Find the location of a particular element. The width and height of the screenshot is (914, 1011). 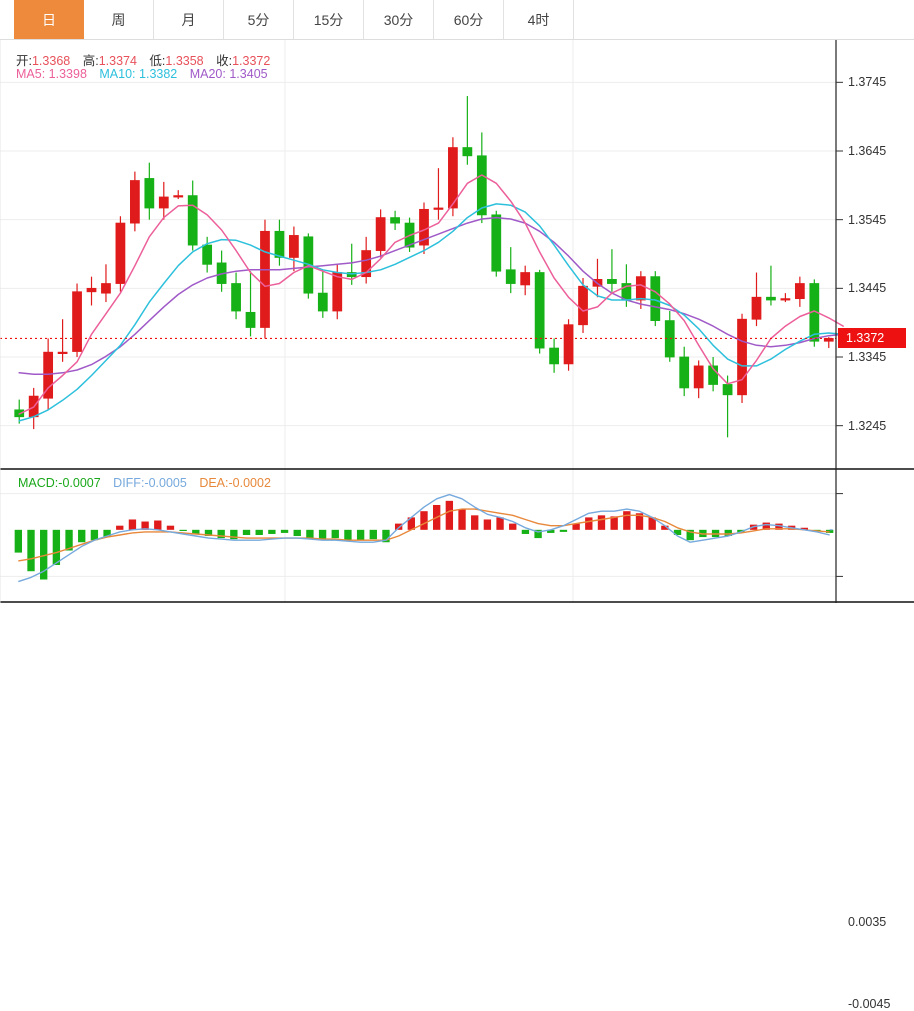

tab-60min: 60分 is located at coordinates (469, 19).